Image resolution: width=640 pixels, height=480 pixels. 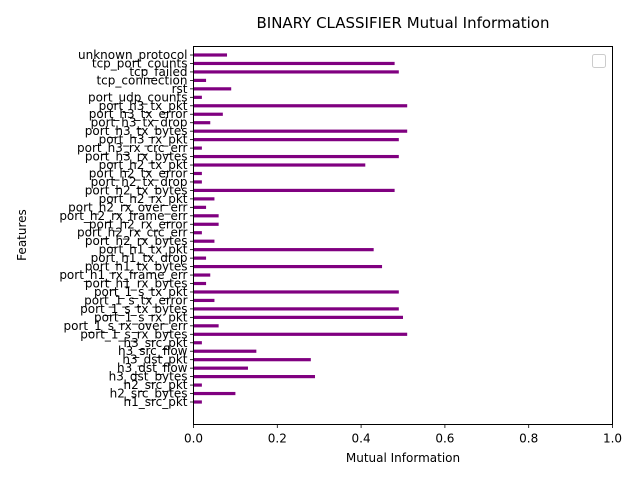 I want to click on y-tick-label: h2_src_pkt, so click(x=155, y=385).